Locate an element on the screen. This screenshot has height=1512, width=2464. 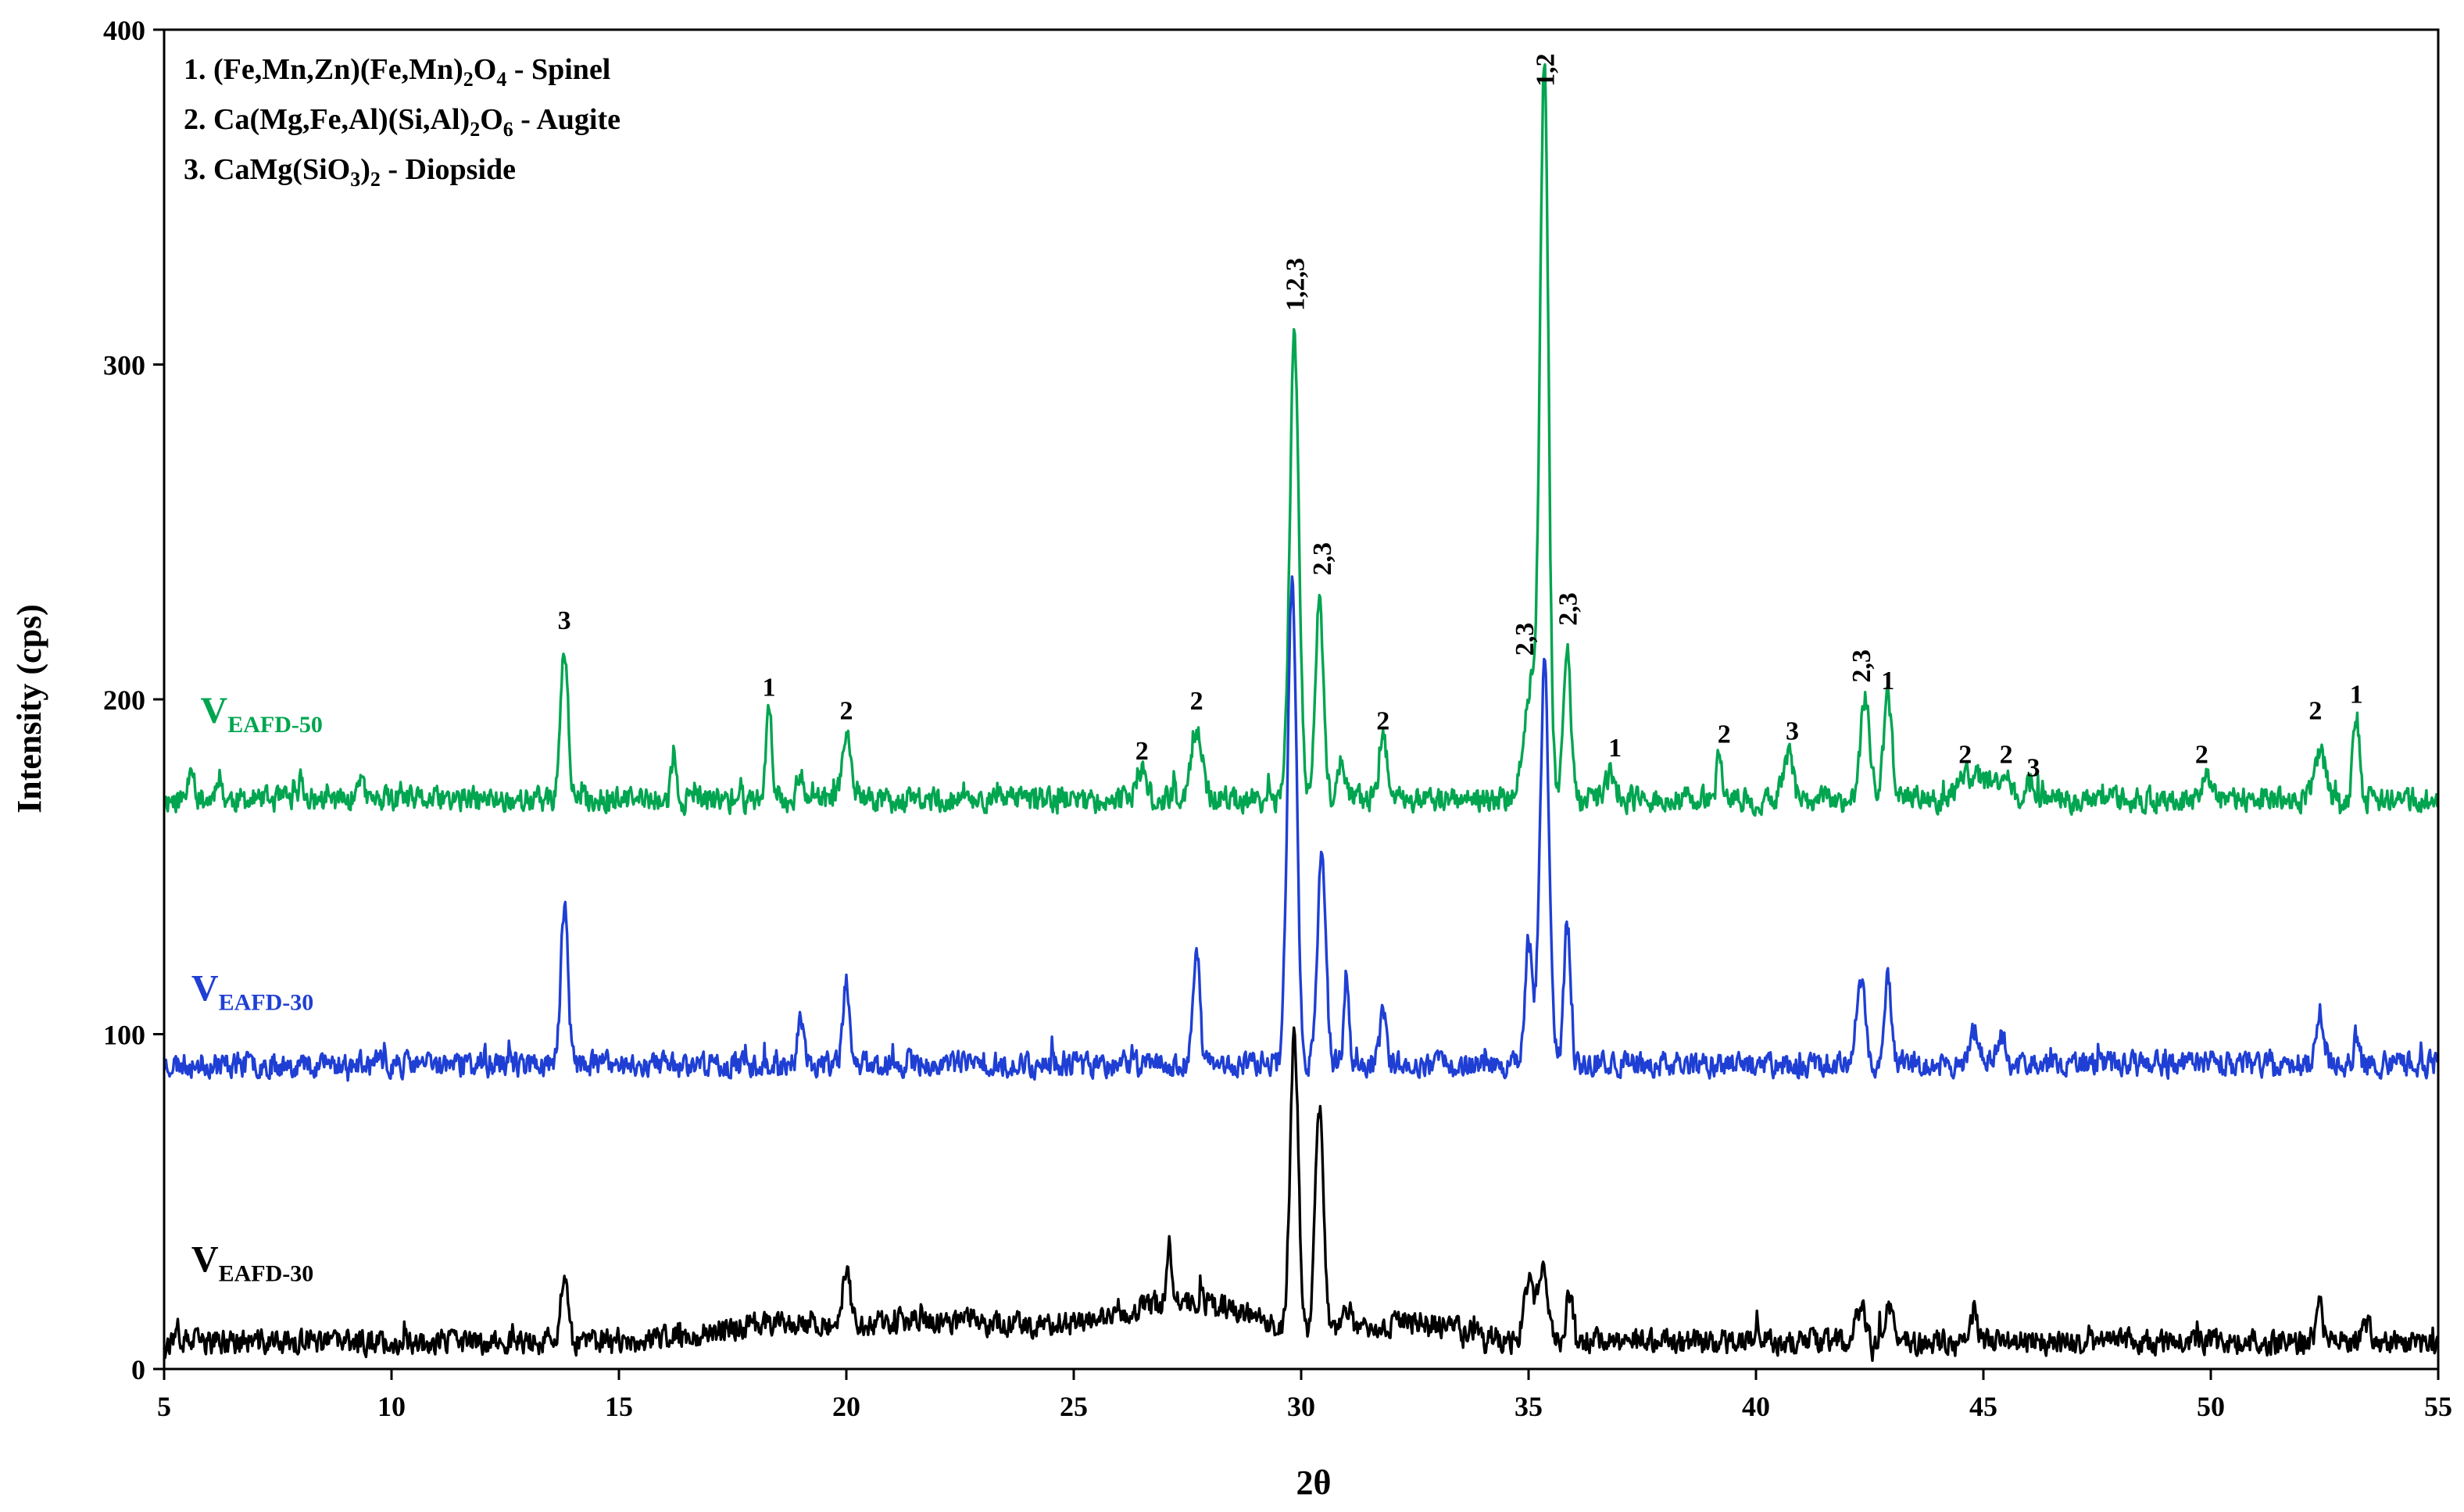
y-tick-label: 0 is located at coordinates (138, 1369).